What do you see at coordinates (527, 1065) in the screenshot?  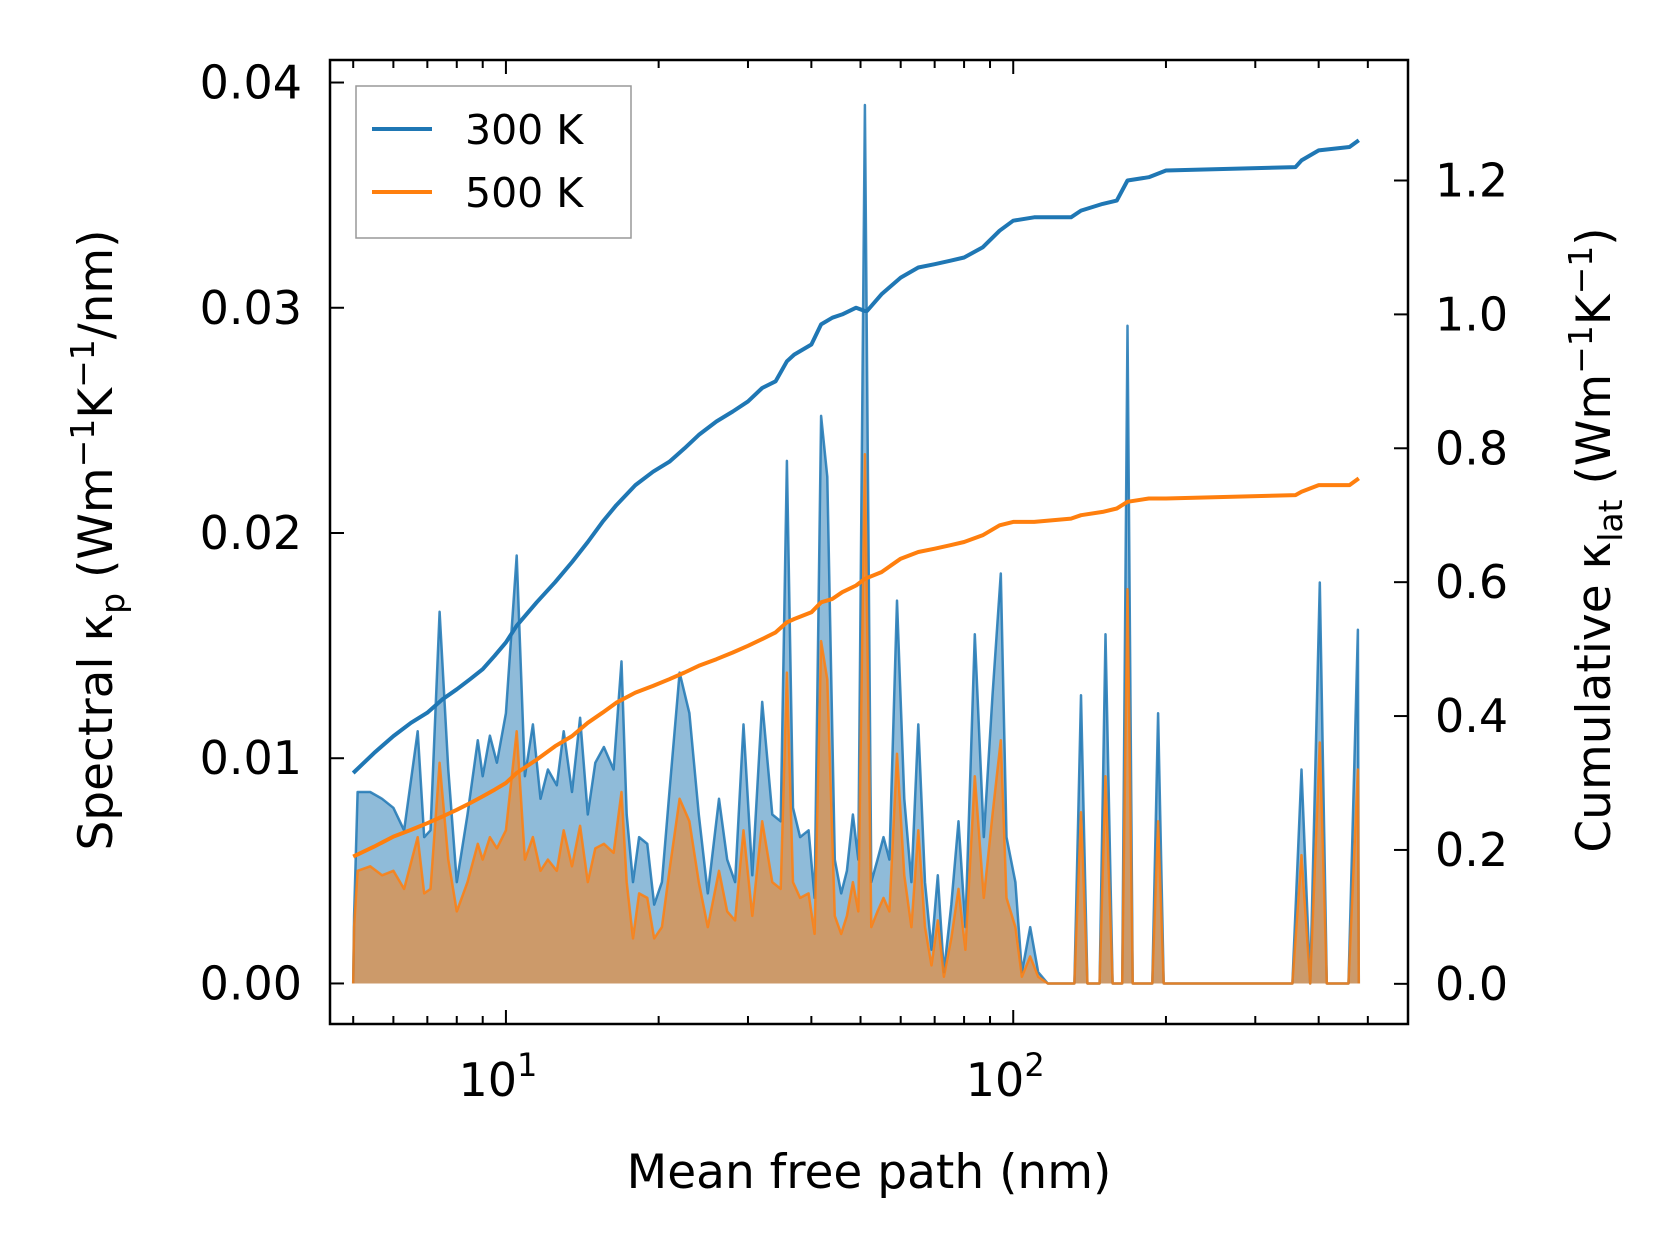 I see `x-tick-label-exponent: 1` at bounding box center [527, 1065].